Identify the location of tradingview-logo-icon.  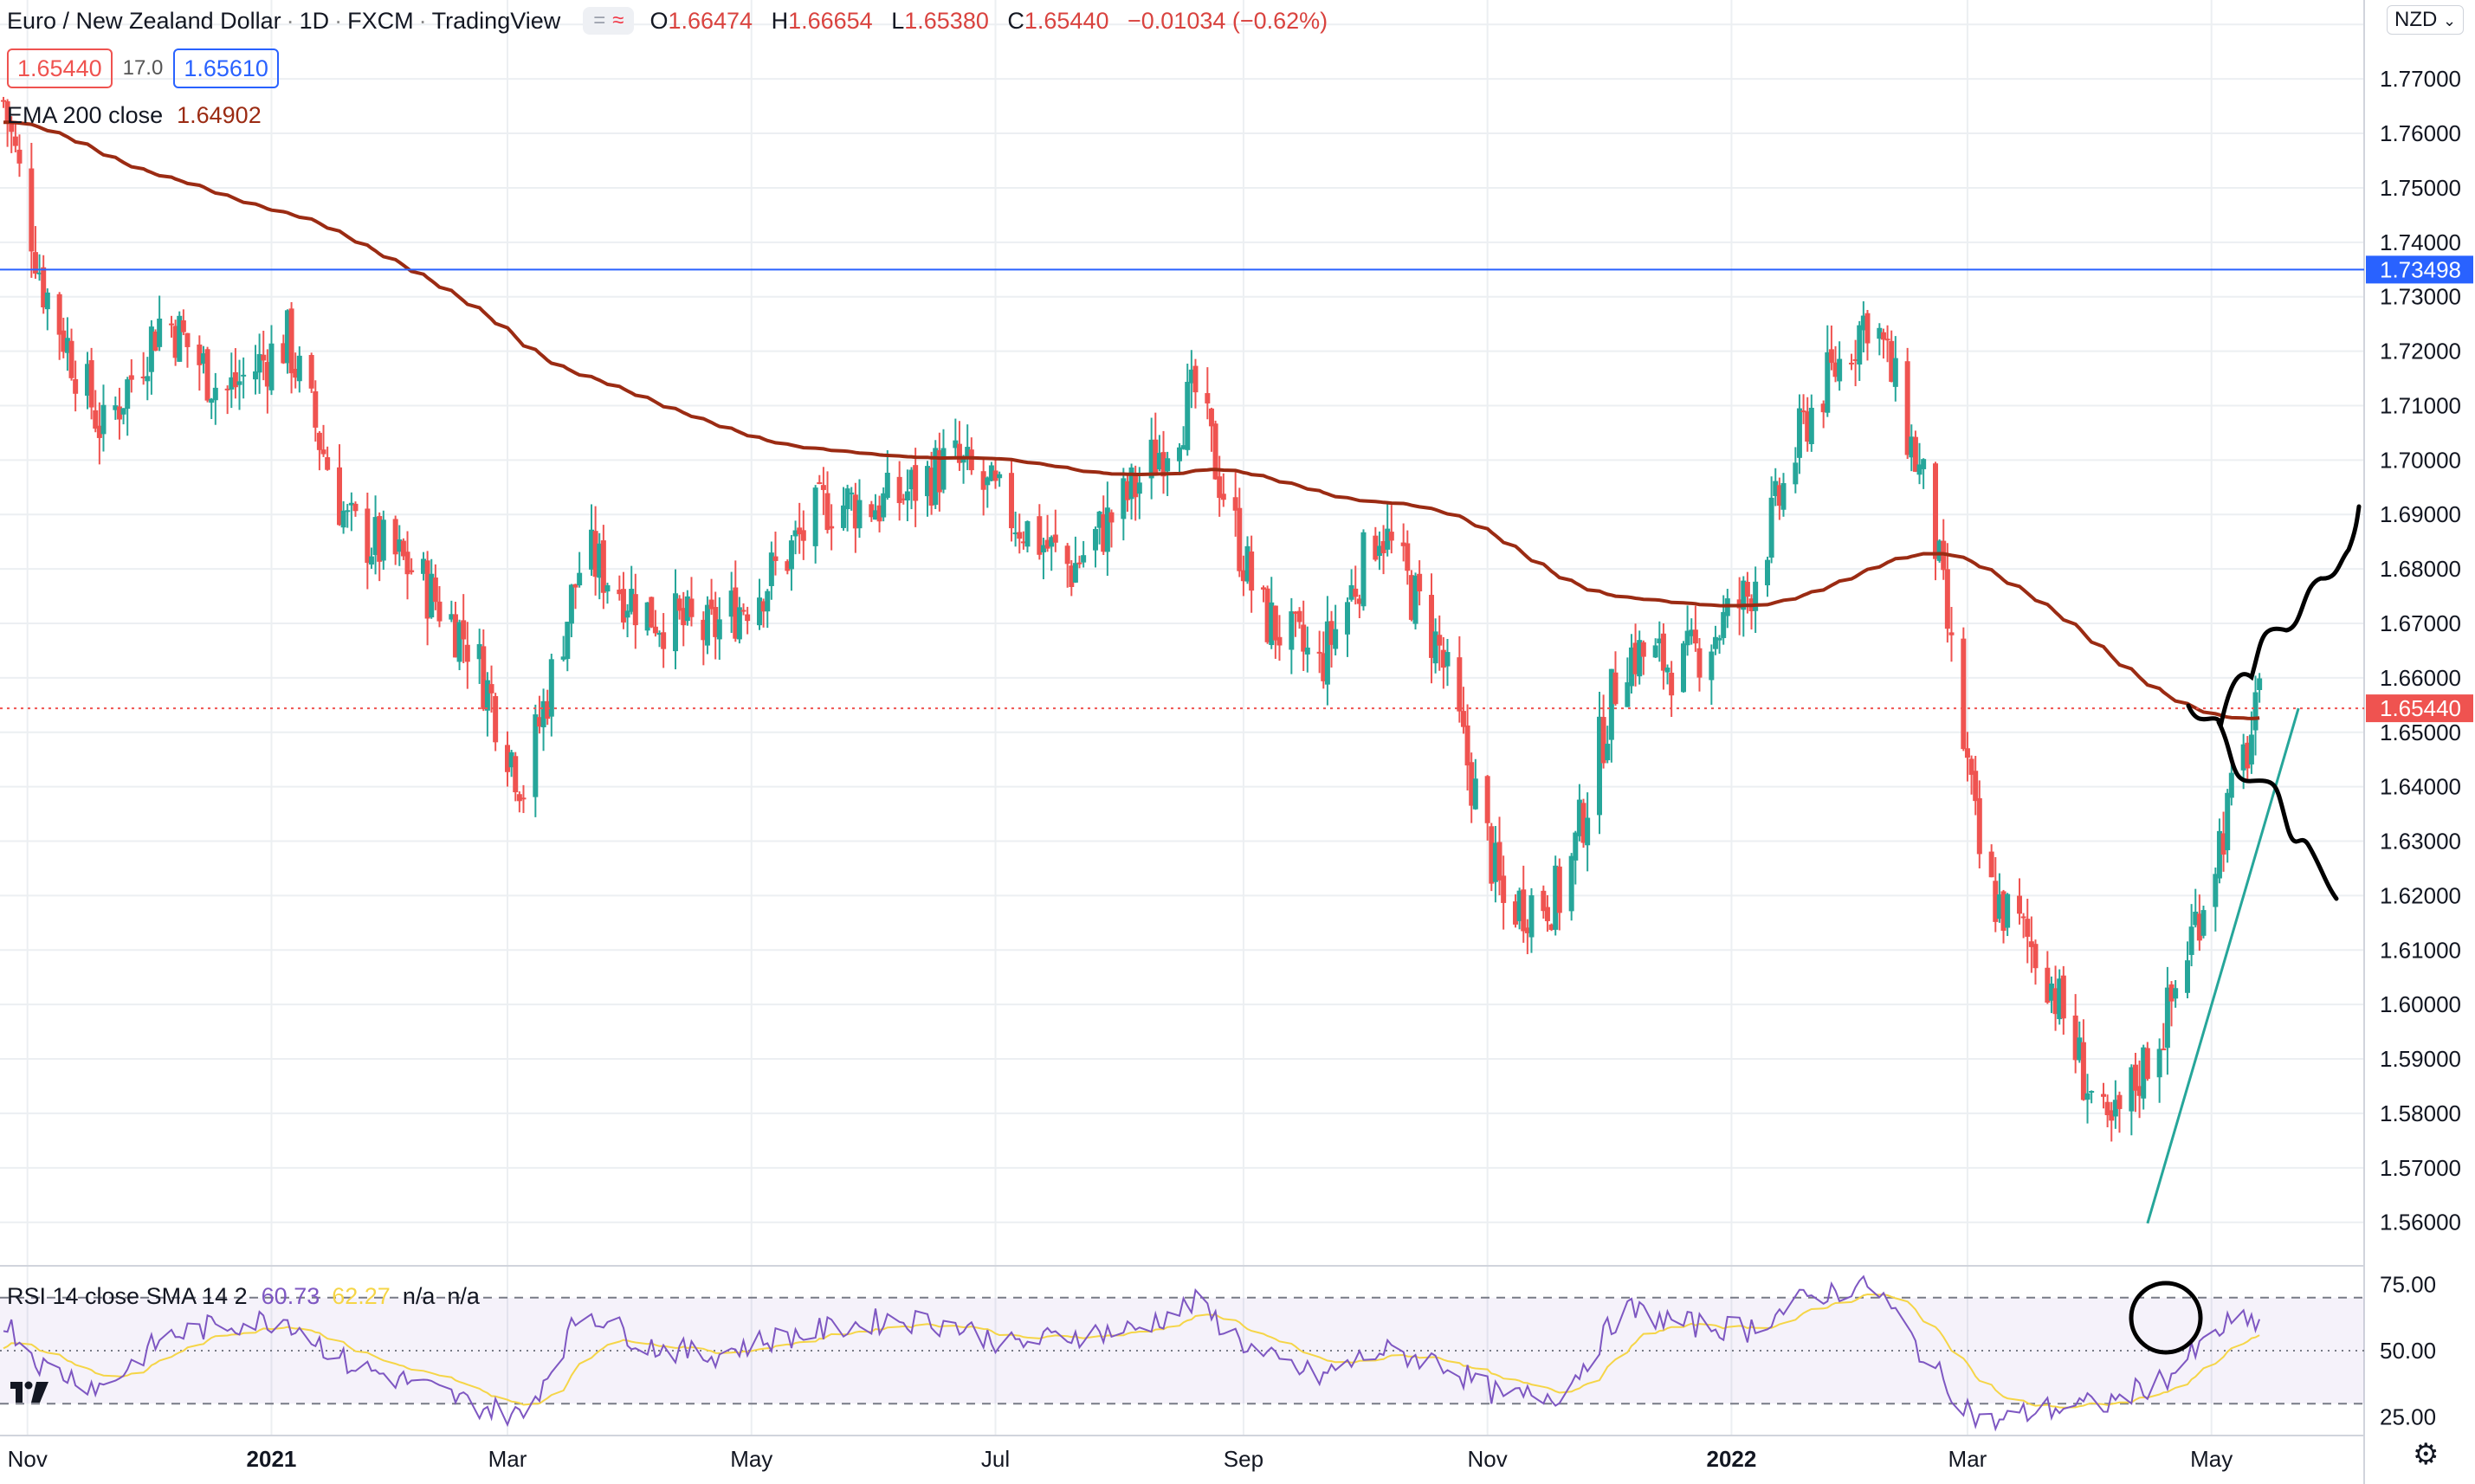
(29, 1395).